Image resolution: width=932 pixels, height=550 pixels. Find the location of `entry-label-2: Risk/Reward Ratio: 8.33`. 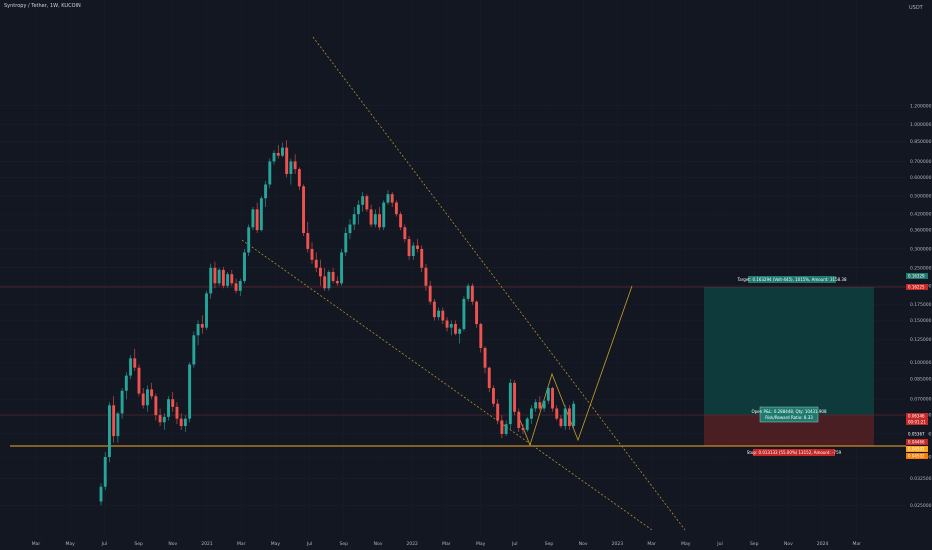

entry-label-2: Risk/Reward Ratio: 8.33 is located at coordinates (789, 417).